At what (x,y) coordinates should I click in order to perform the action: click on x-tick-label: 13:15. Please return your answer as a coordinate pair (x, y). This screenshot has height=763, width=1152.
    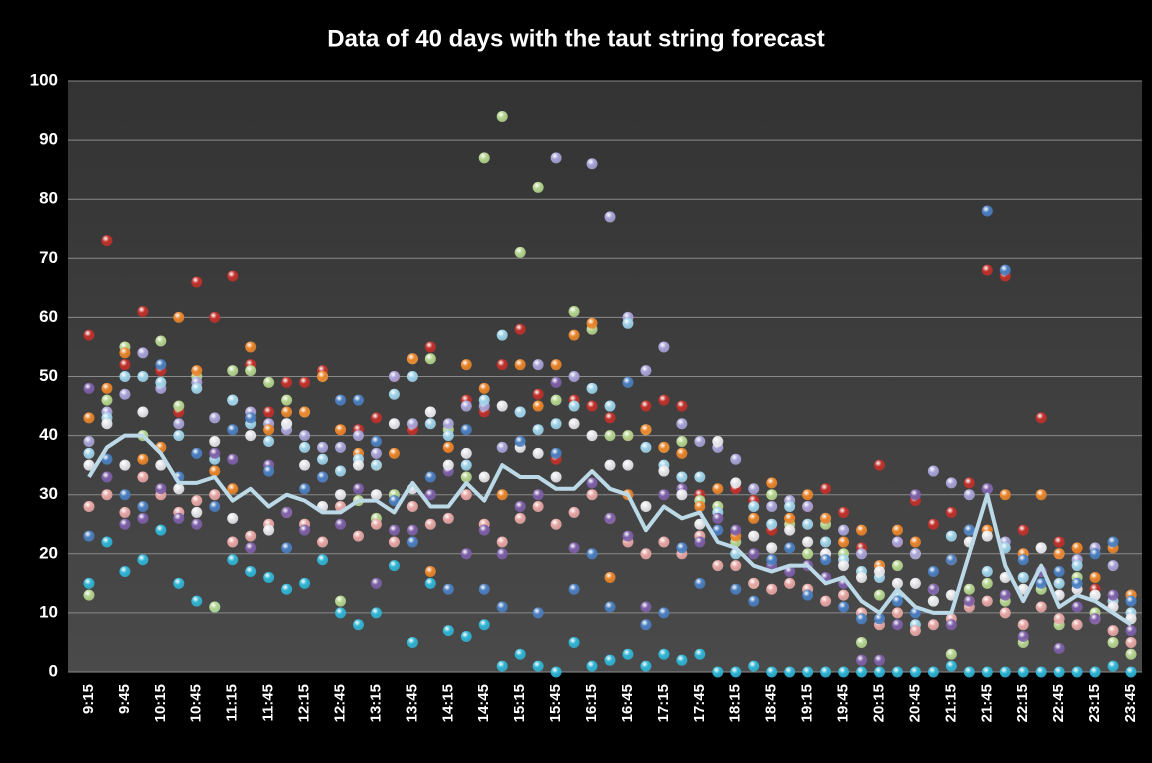
    Looking at the image, I should click on (375, 703).